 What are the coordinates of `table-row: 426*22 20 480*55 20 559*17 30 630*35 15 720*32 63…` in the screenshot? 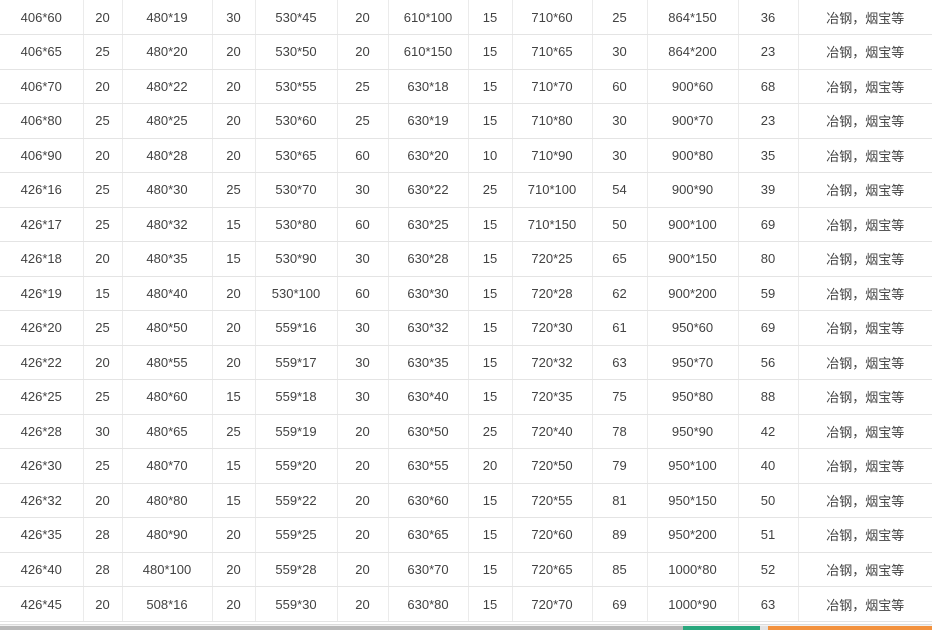 It's located at (466, 362).